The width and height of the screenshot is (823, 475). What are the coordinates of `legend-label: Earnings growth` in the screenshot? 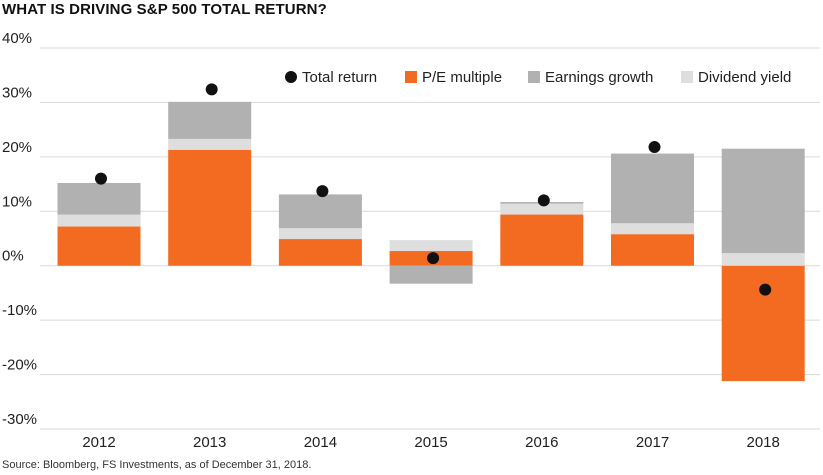 It's located at (599, 77).